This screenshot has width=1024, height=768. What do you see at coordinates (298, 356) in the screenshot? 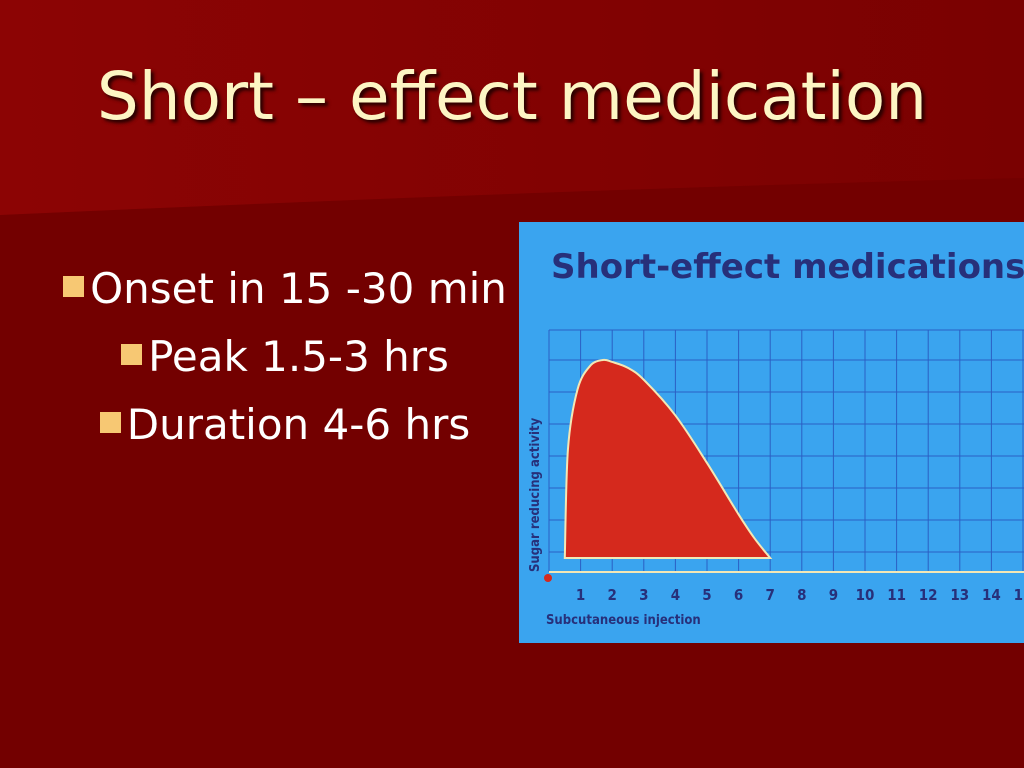
I see `bullet-text: Peak 1.5-3 hrs` at bounding box center [298, 356].